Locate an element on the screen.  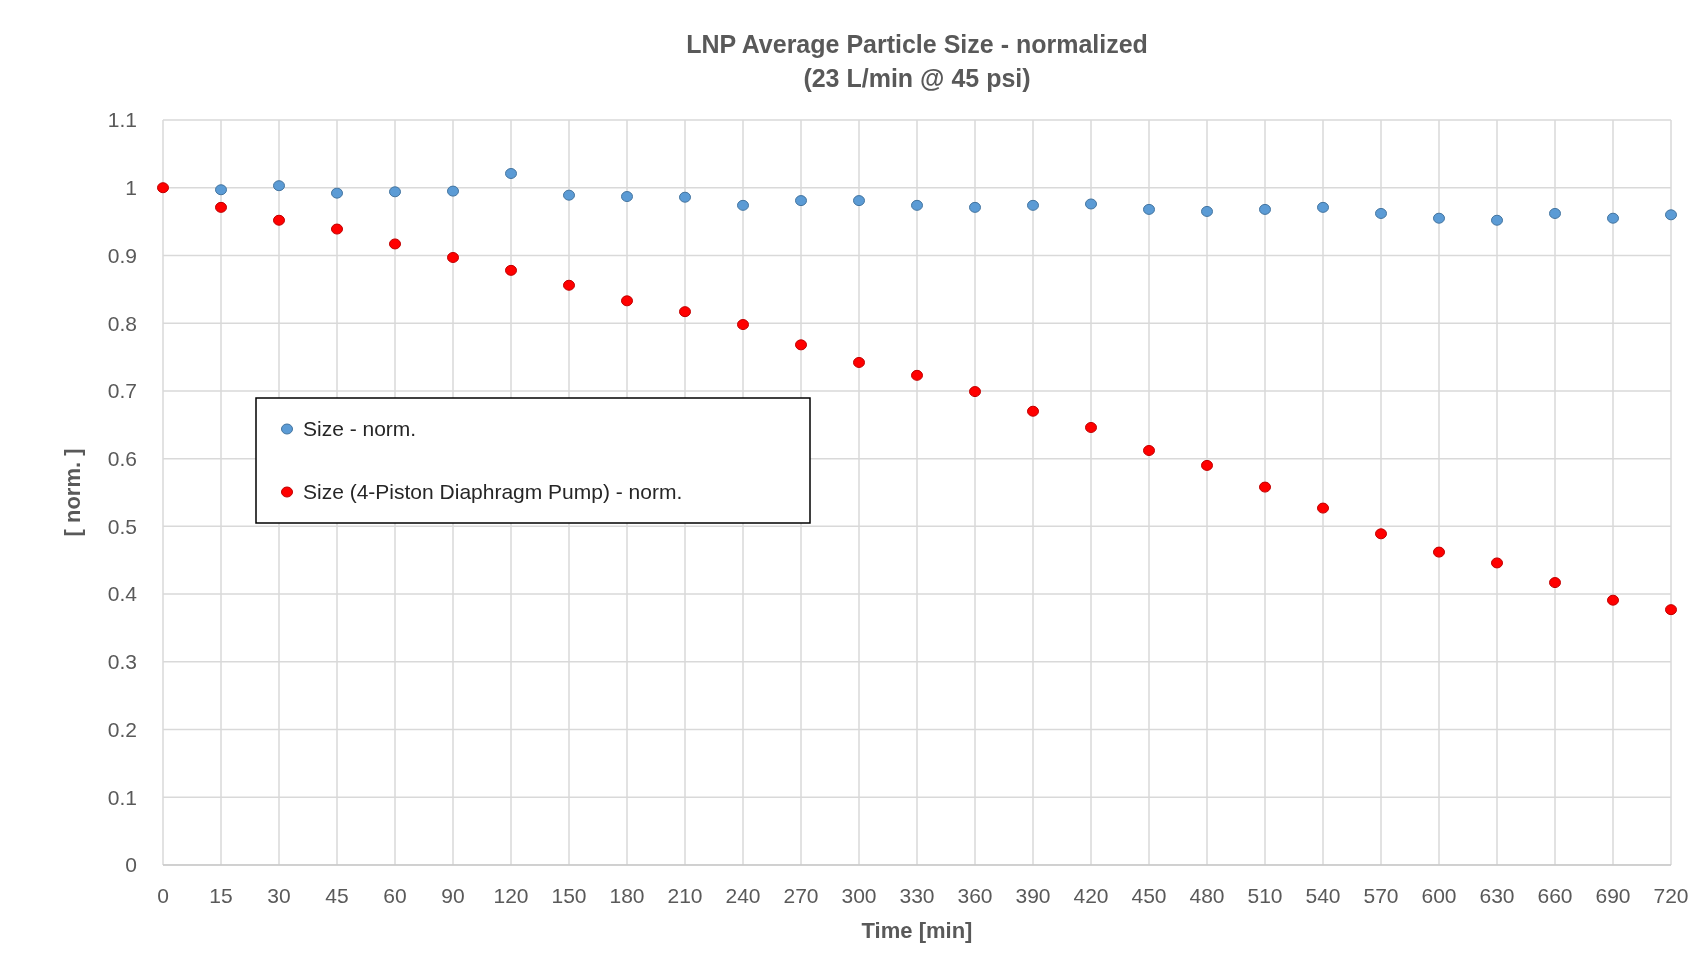
x-axis-title: Time [min] is located at coordinates (917, 930).